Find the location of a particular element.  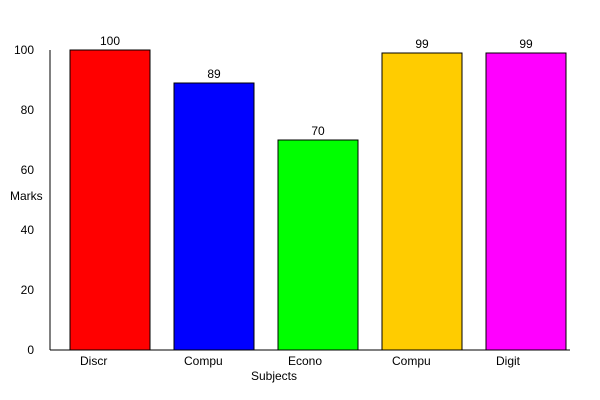

bar-value-label: 100 is located at coordinates (110, 41).